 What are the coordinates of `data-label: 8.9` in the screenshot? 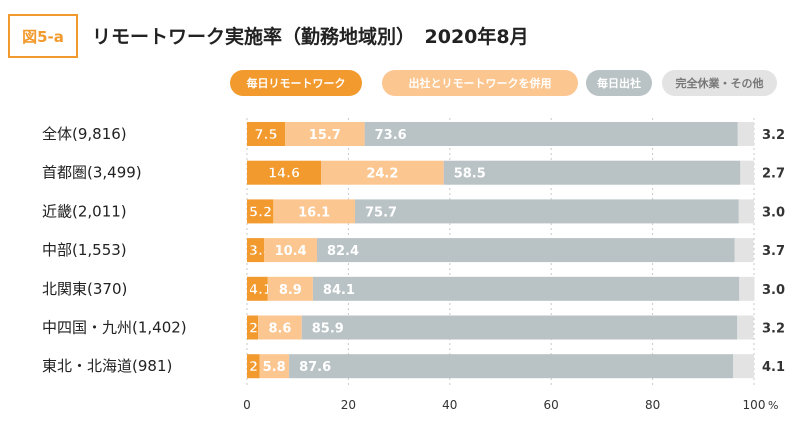 It's located at (290, 290).